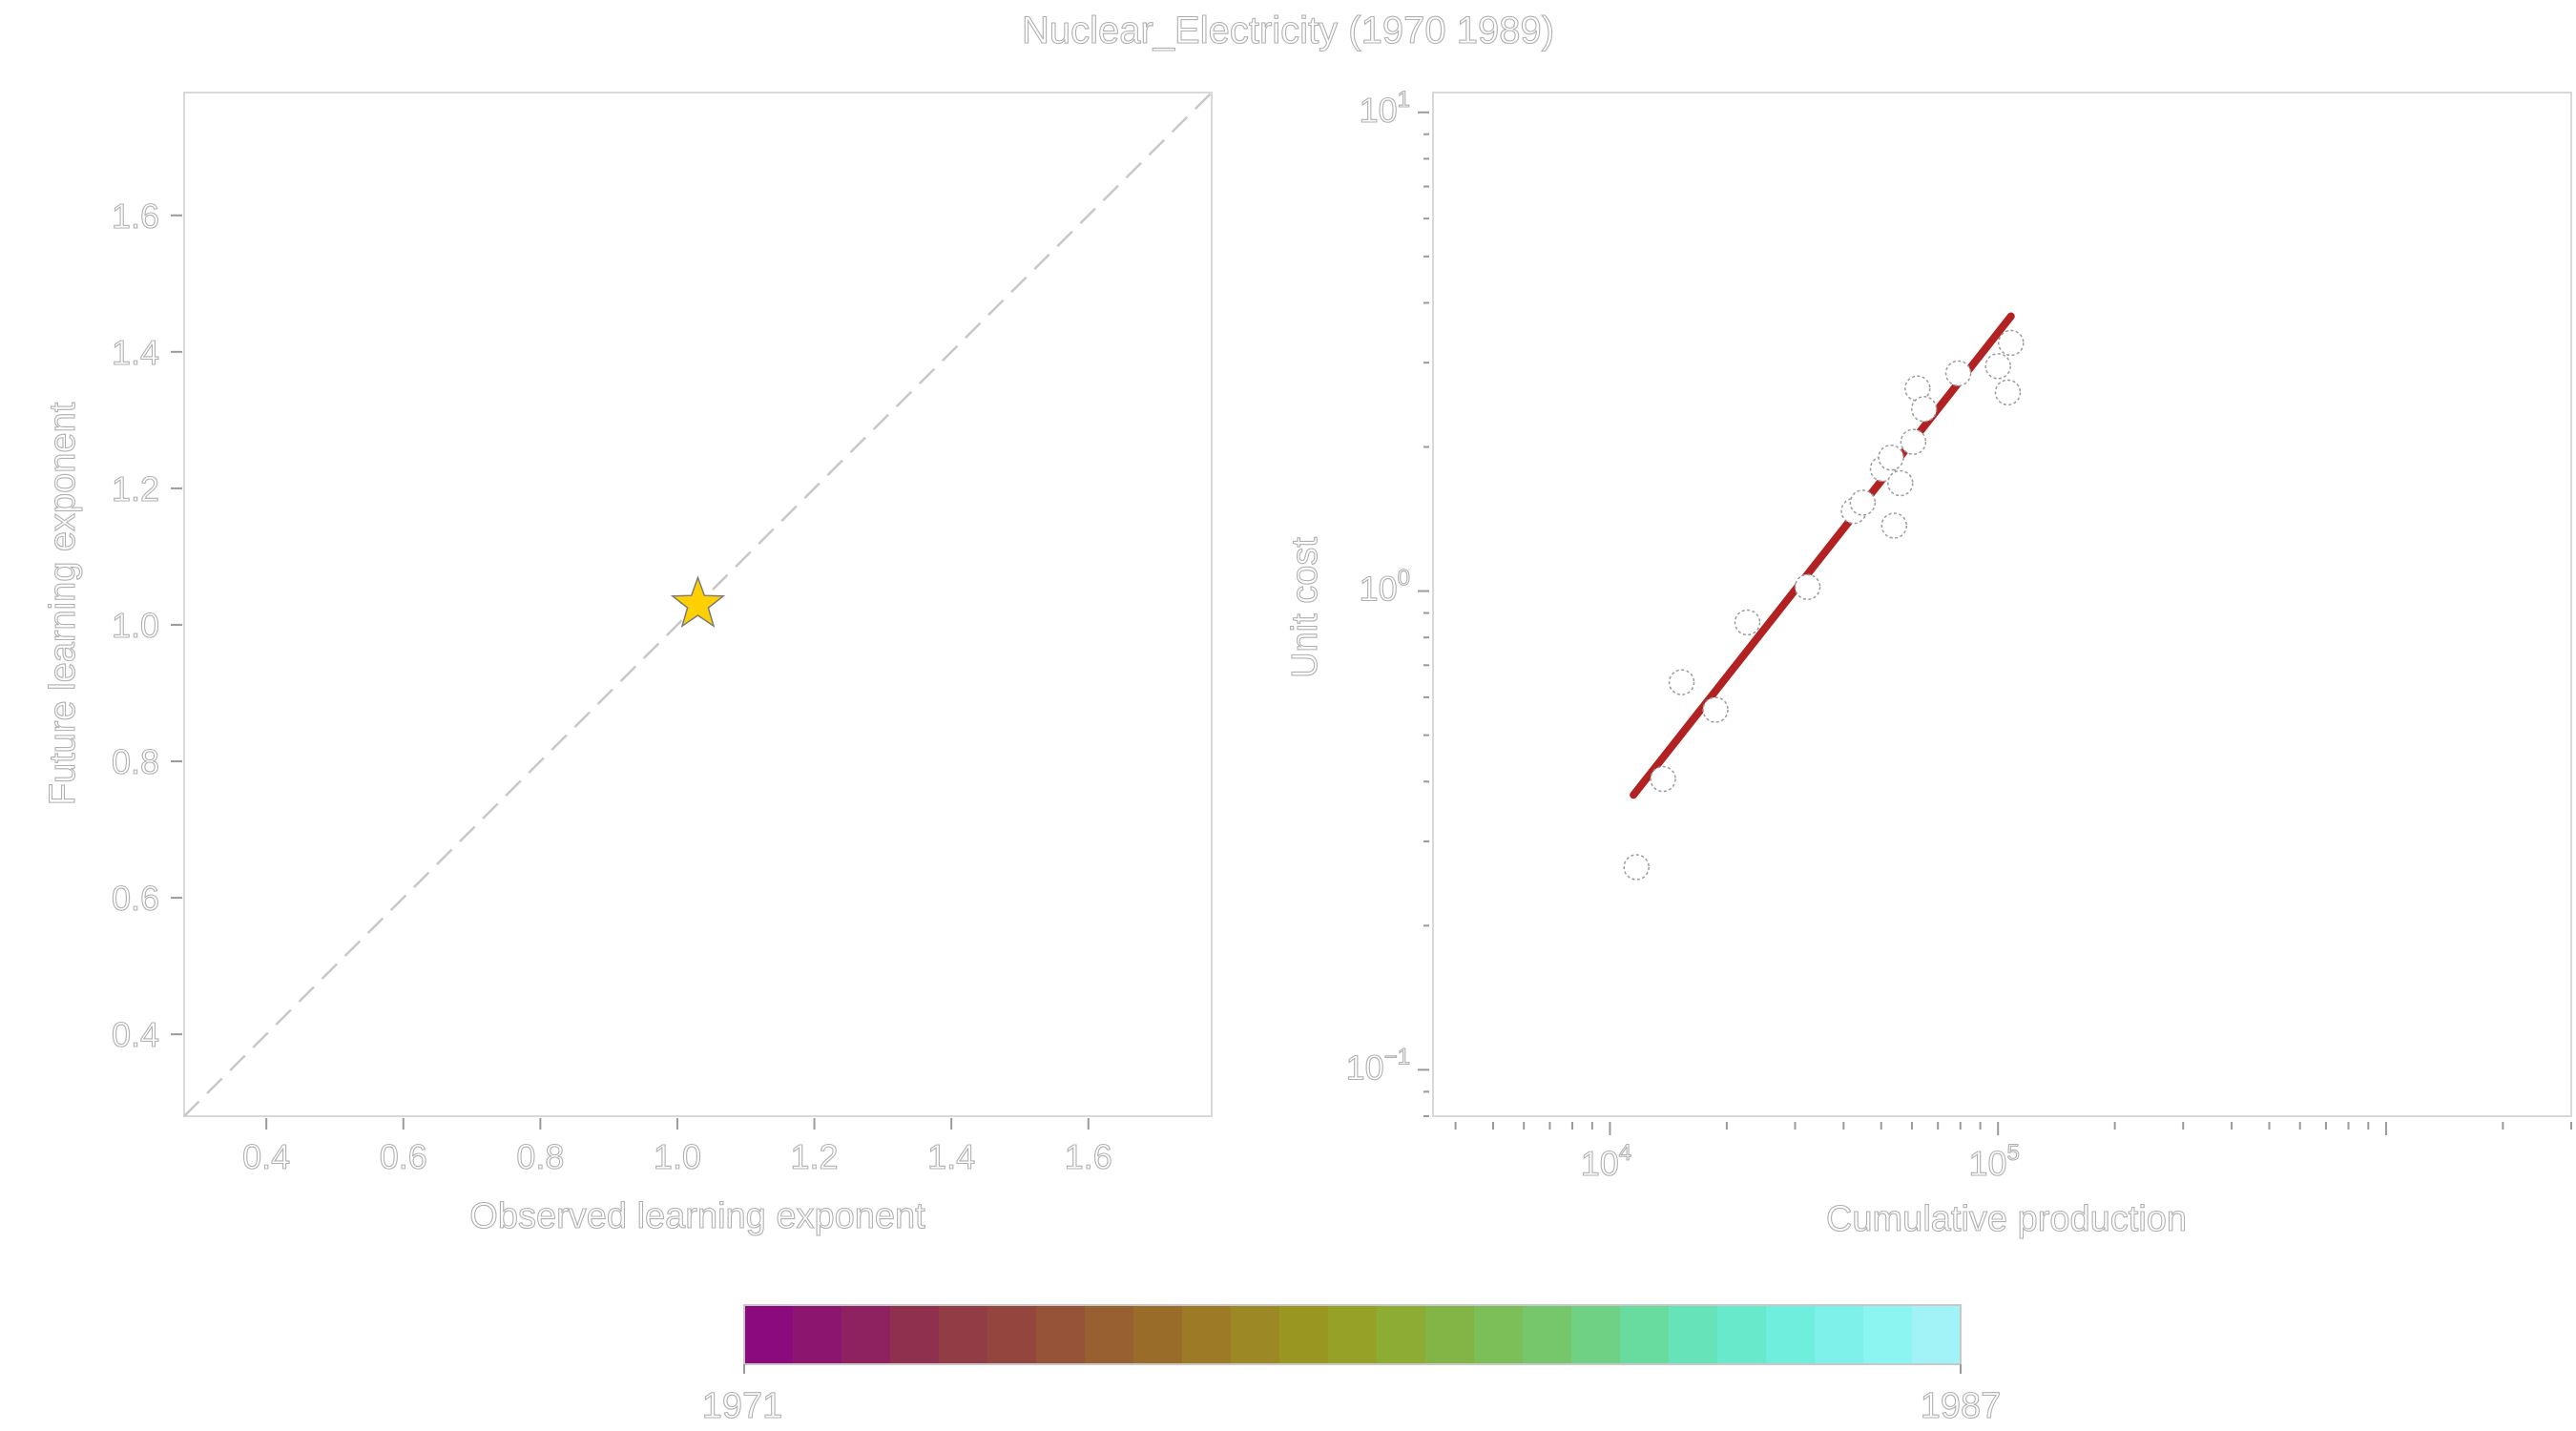  I want to click on x-tick-label: 1.4, so click(951, 1156).